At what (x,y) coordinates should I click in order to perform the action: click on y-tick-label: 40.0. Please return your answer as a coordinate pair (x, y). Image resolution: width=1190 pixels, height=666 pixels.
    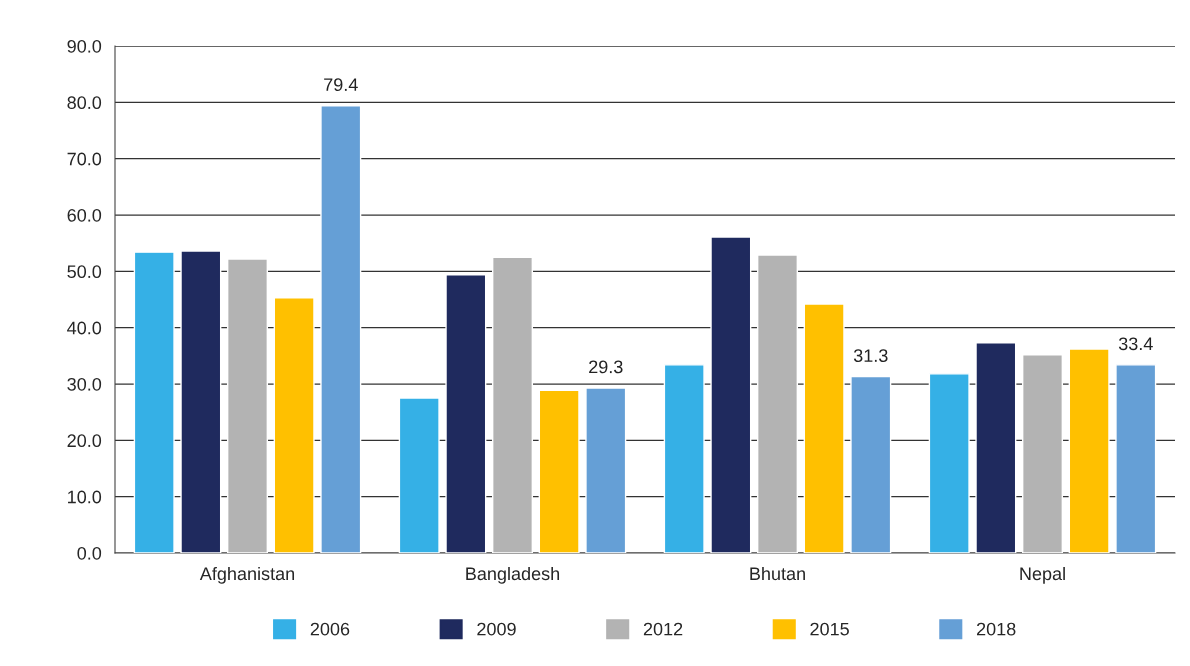
    Looking at the image, I should click on (84, 328).